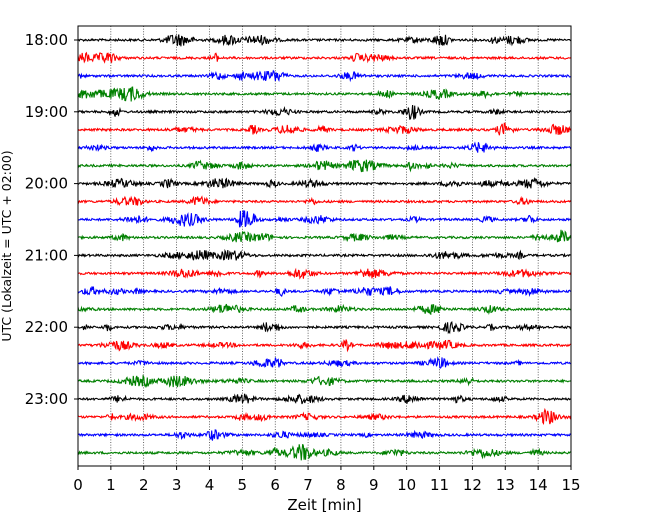  What do you see at coordinates (210, 485) in the screenshot?
I see `x-tick-label: 4` at bounding box center [210, 485].